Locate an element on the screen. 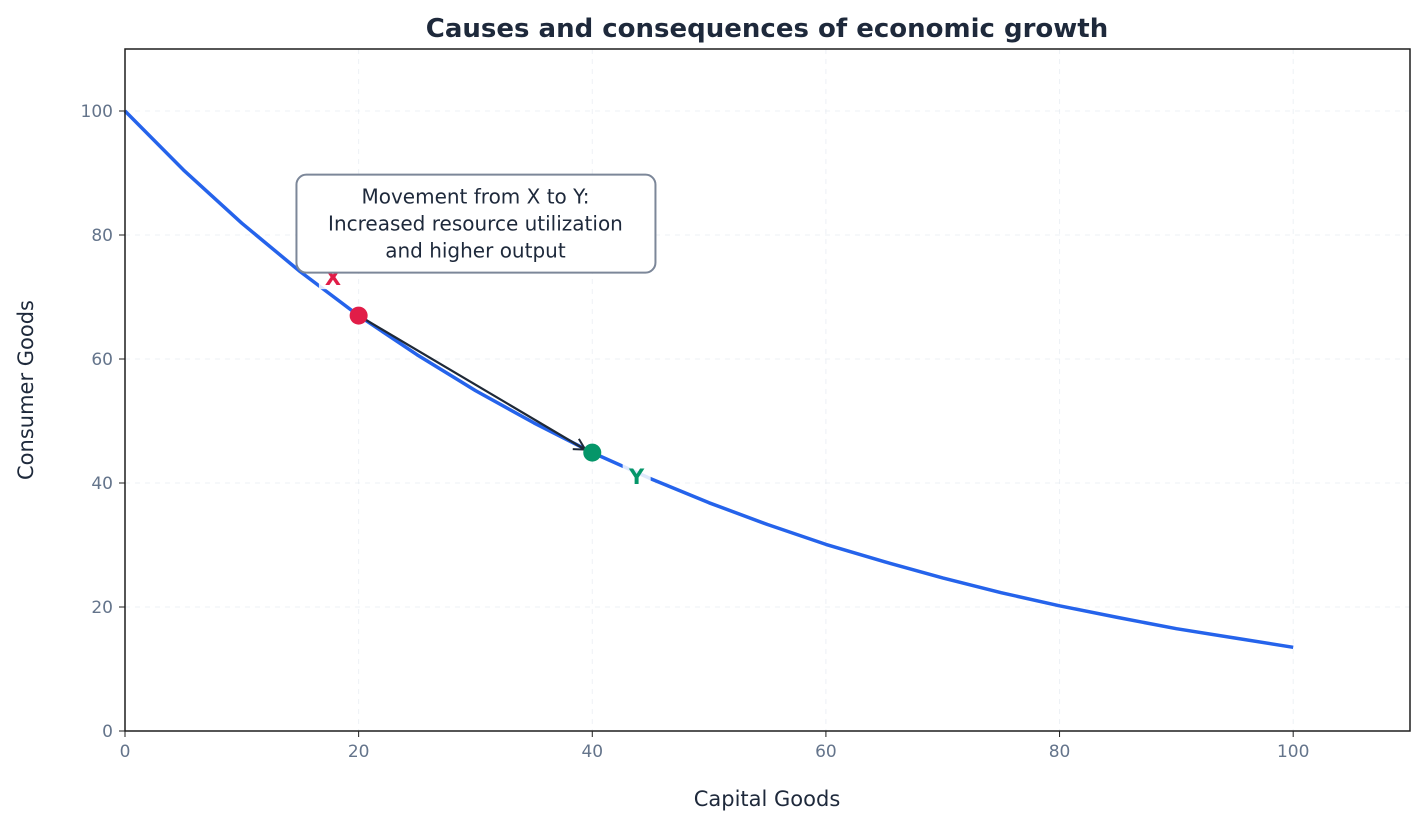  point-x is located at coordinates (358, 315).